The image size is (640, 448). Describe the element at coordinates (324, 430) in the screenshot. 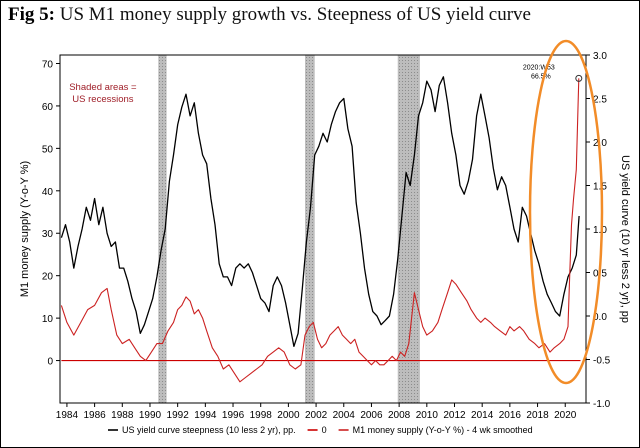

I see `legend-label-1: 0` at that location.